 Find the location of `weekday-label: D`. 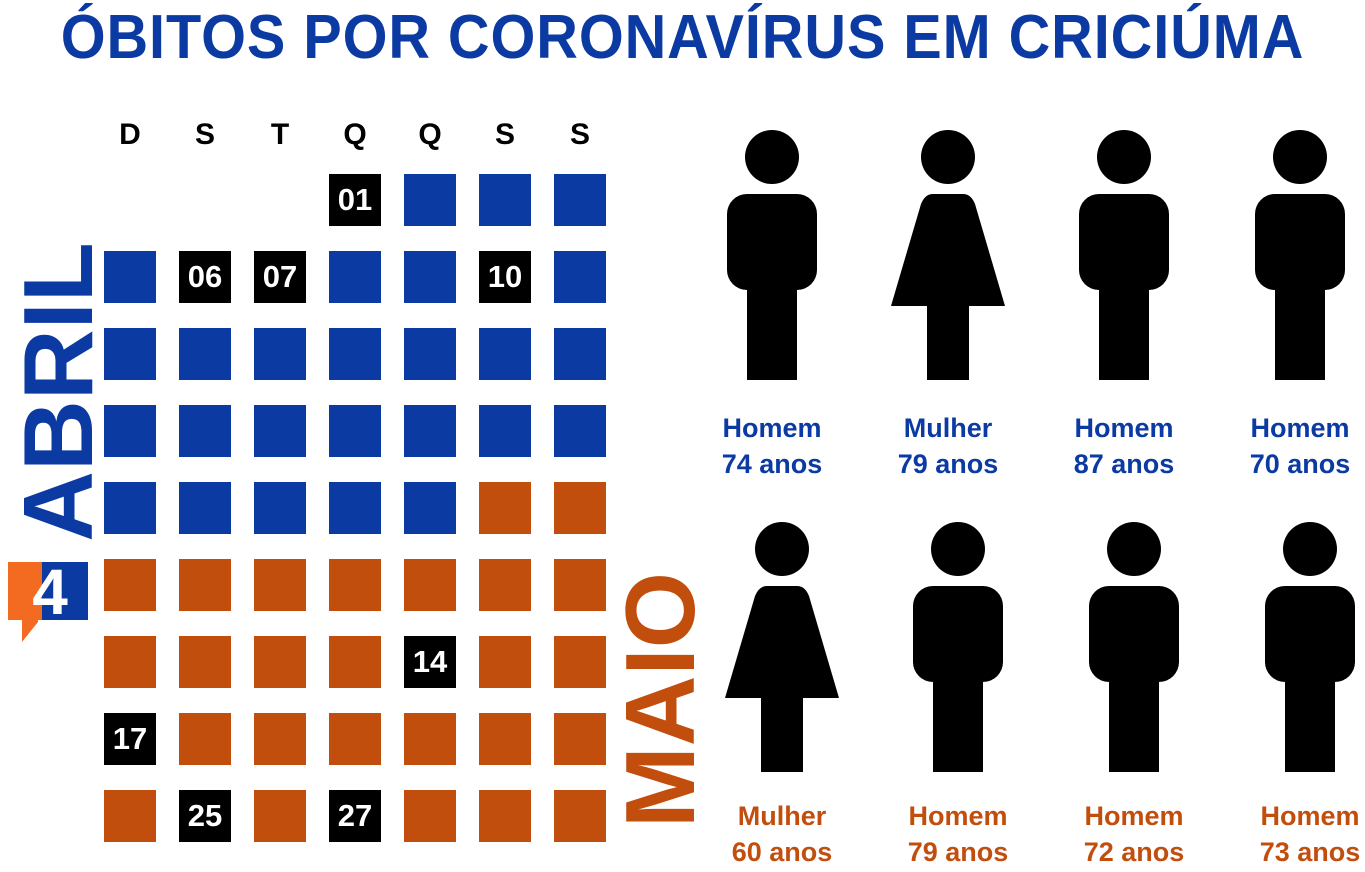

weekday-label: D is located at coordinates (130, 134).